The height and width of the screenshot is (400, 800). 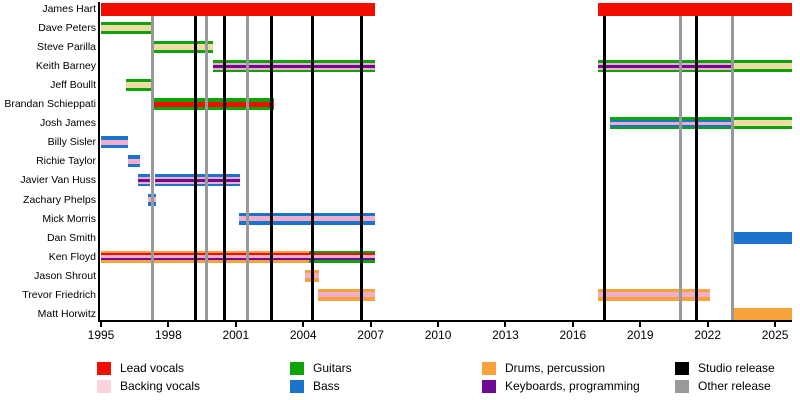 What do you see at coordinates (438, 335) in the screenshot?
I see `x-tick-label: 2010` at bounding box center [438, 335].